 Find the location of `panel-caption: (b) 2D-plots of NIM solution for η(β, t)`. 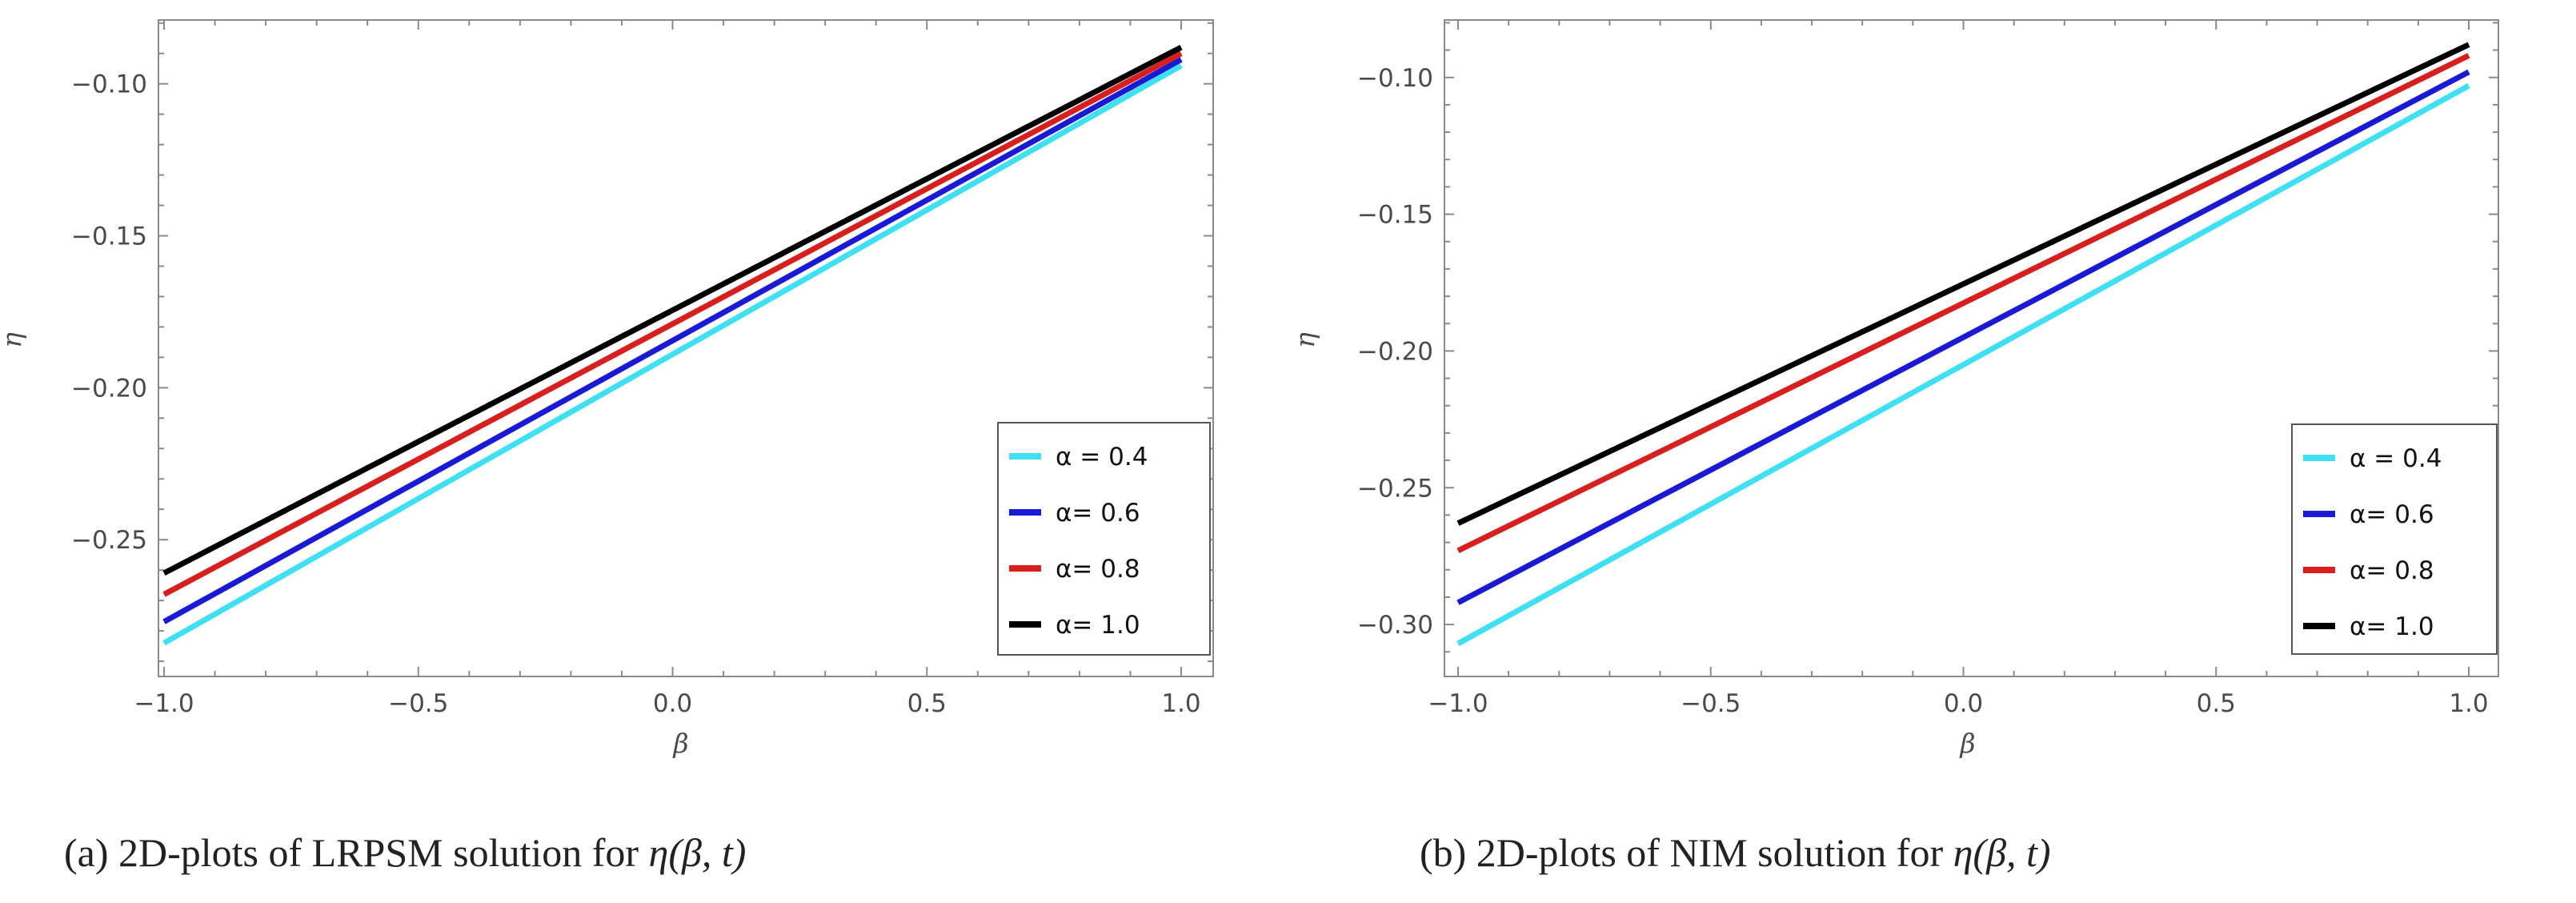

panel-caption: (b) 2D-plots of NIM solution for η(β, t) is located at coordinates (1735, 852).